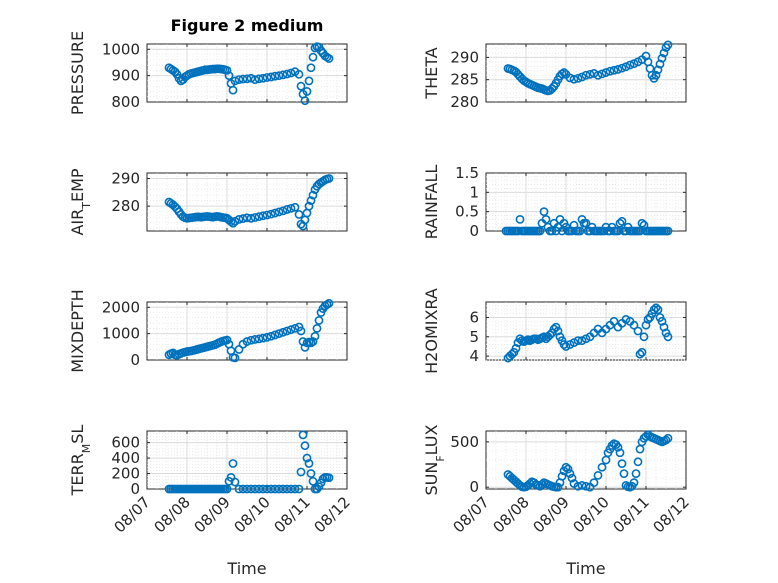  Describe the element at coordinates (121, 307) in the screenshot. I see `y-tick-label: 2000` at that location.